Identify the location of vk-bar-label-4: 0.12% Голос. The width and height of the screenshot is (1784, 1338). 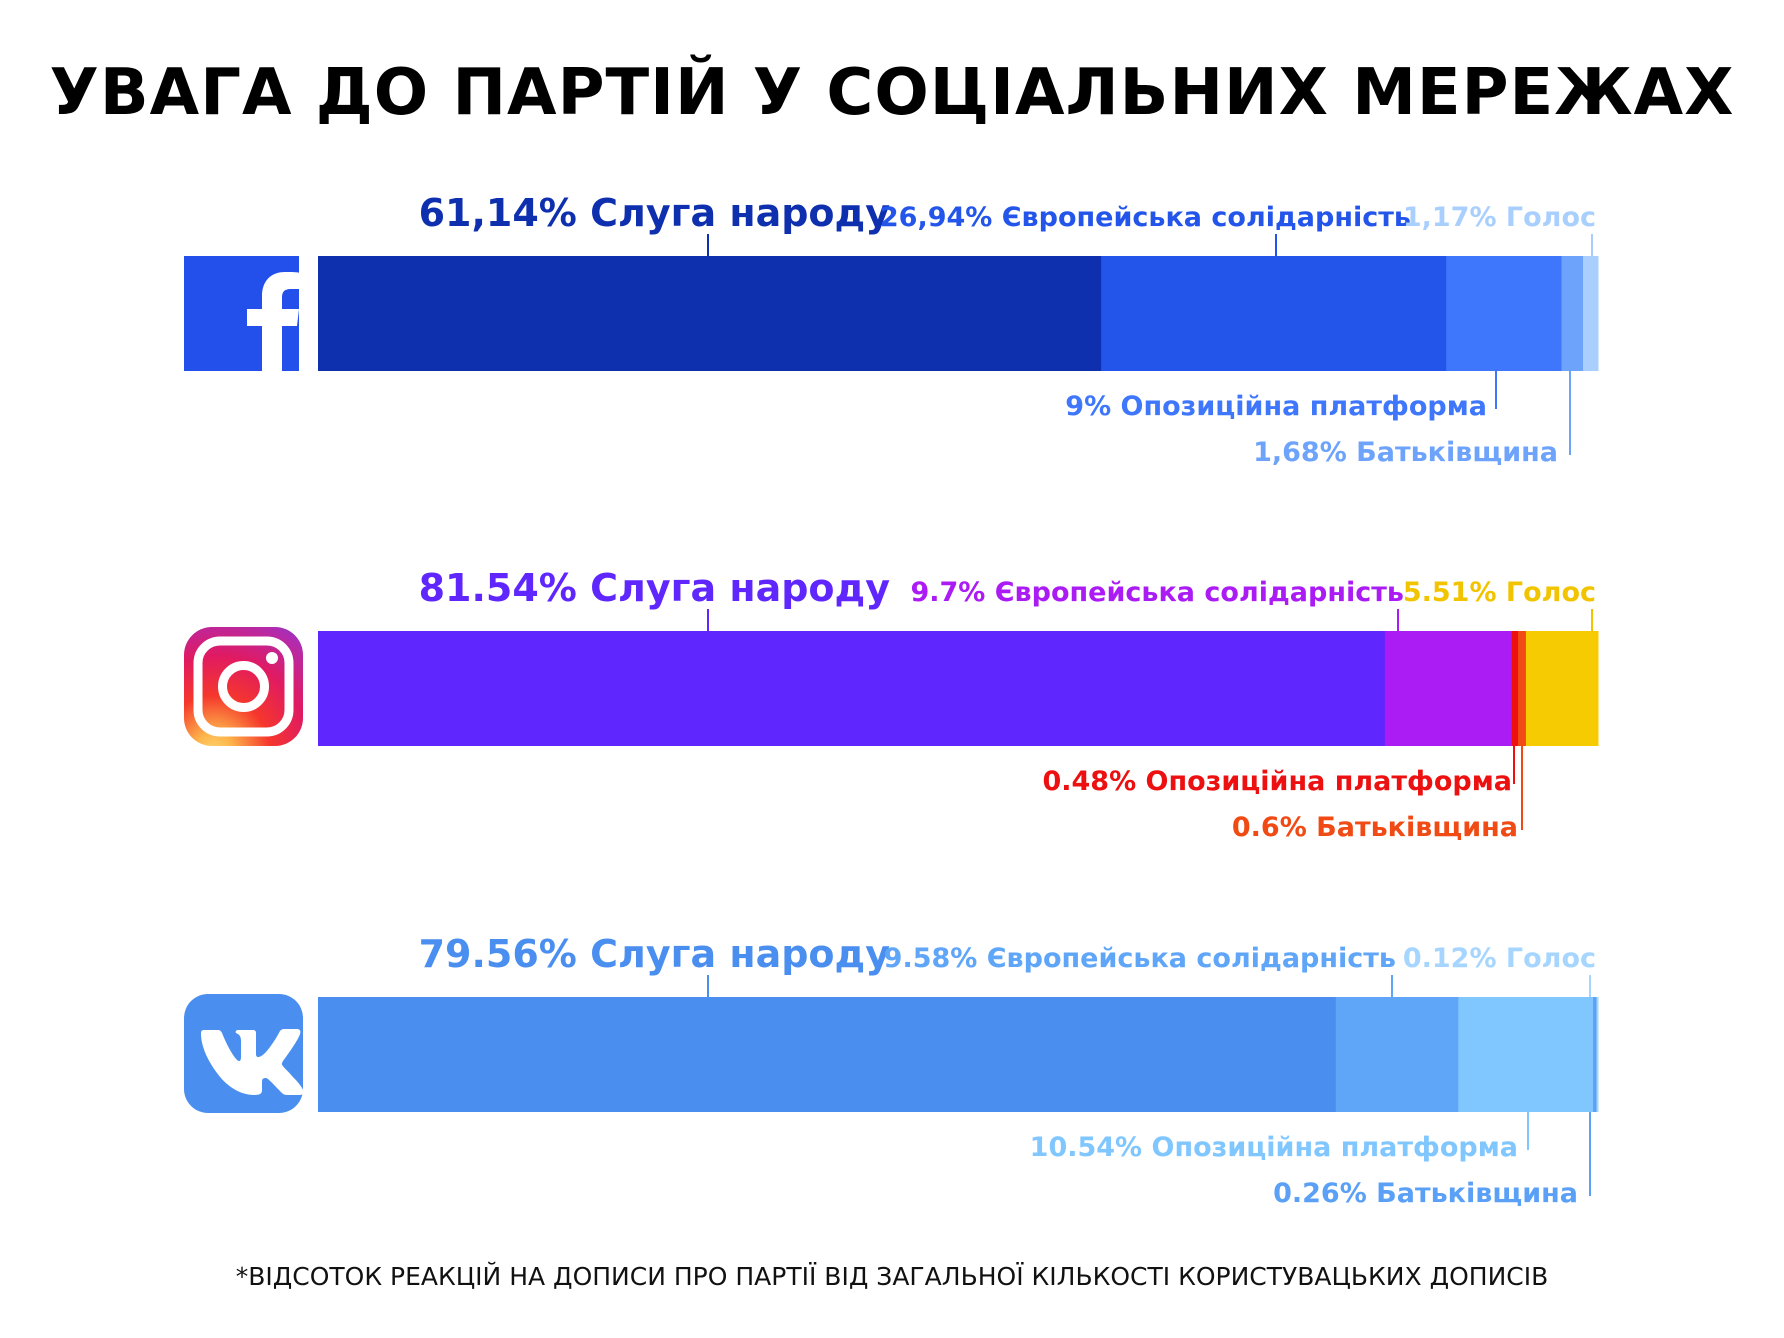
(1499, 958).